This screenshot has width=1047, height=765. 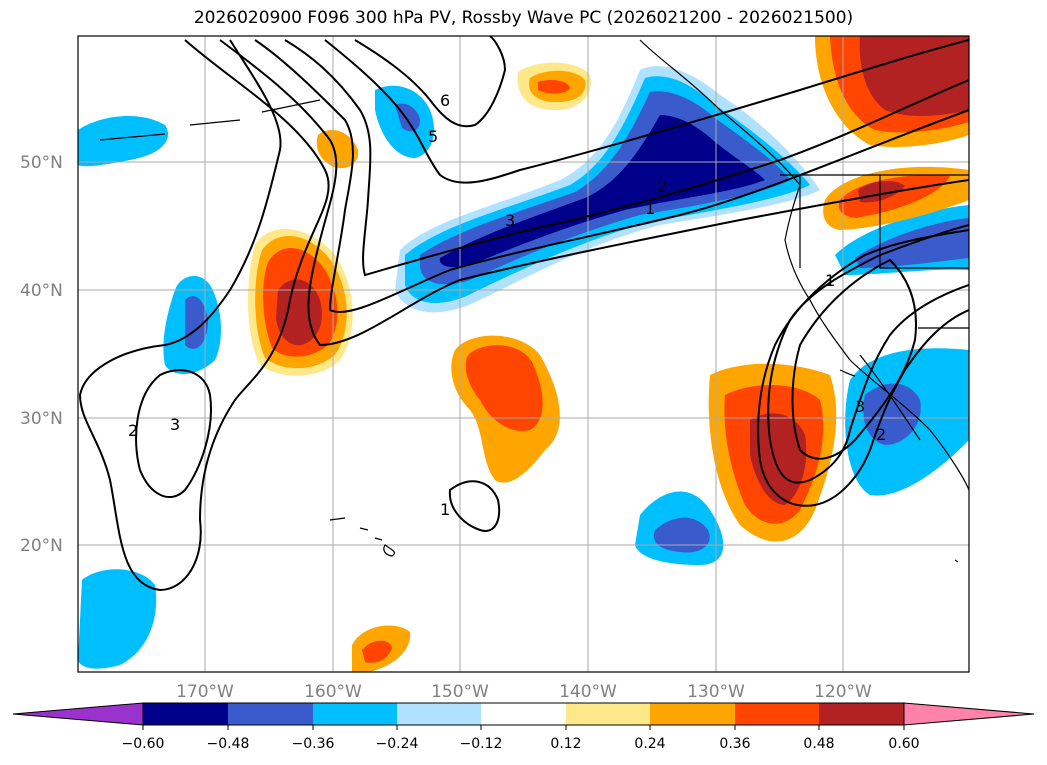 I want to click on colorbar-max-arrow, so click(x=969, y=714).